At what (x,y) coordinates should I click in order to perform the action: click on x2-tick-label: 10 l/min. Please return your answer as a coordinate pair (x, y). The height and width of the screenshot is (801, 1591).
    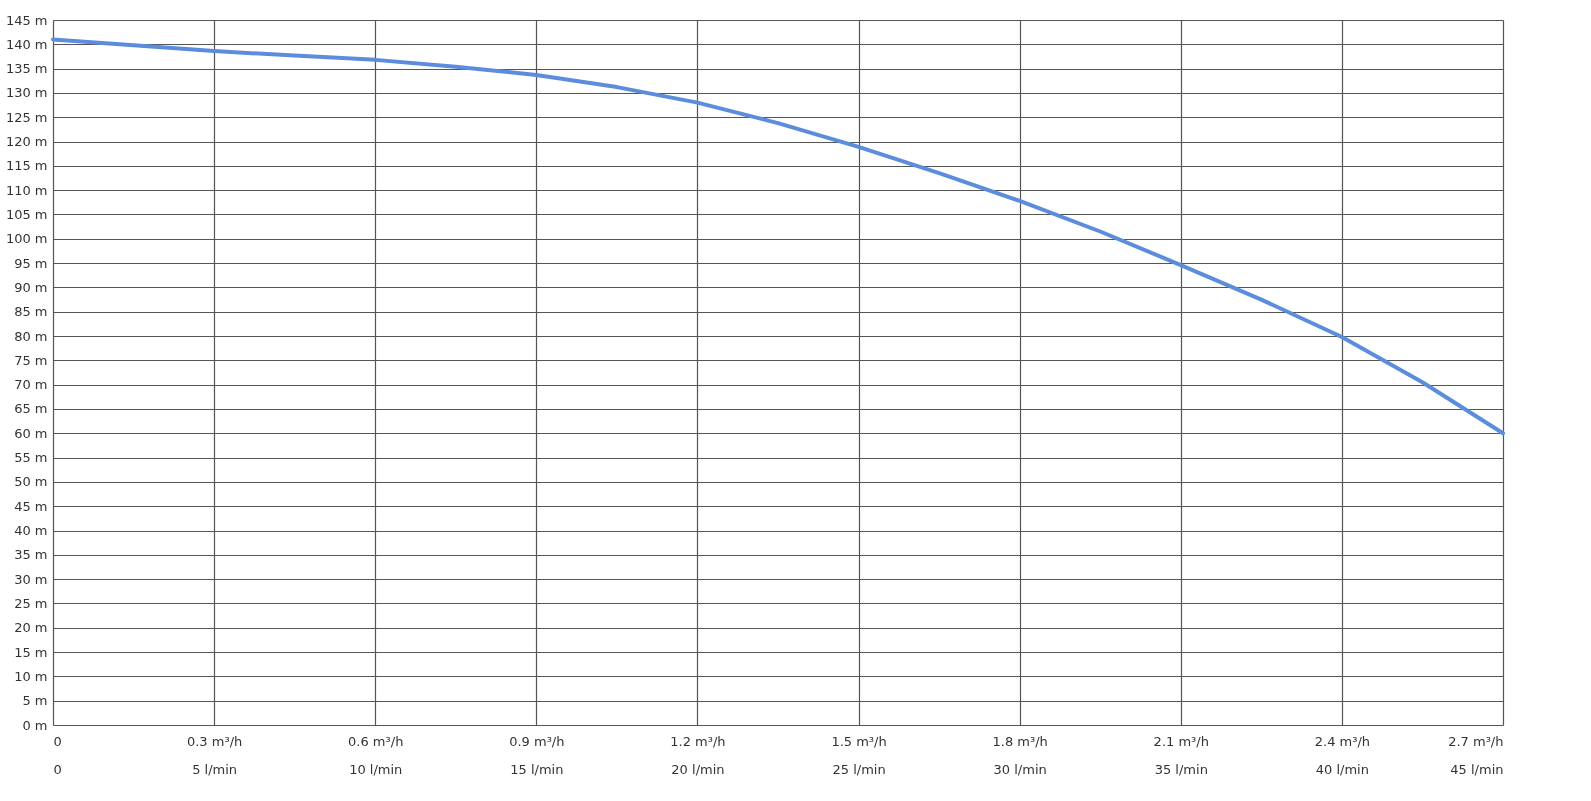
    Looking at the image, I should click on (376, 769).